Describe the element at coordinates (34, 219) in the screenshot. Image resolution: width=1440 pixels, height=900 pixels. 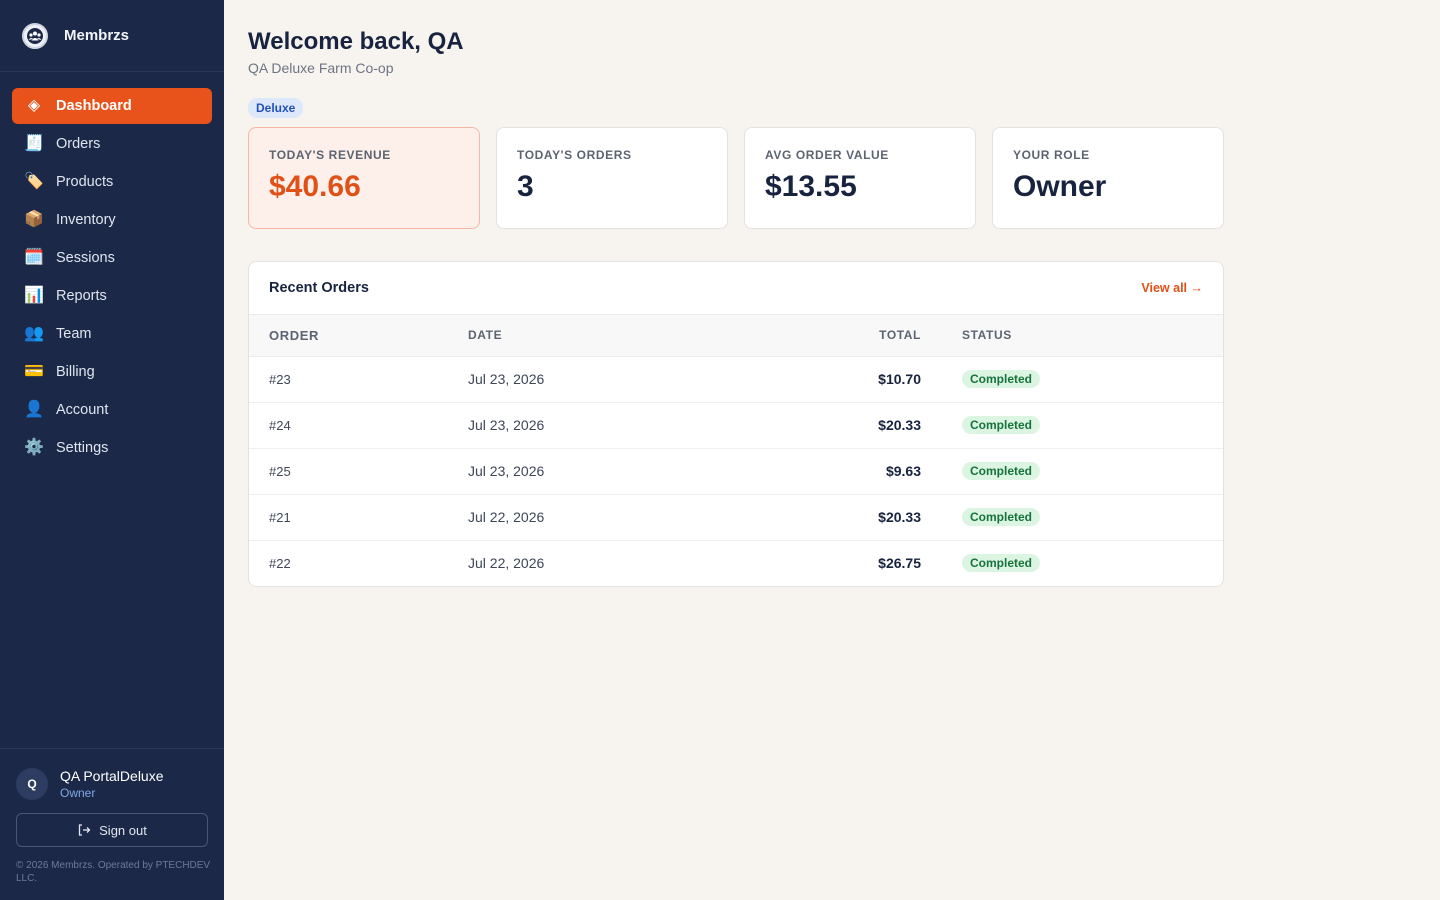
I see `box-icon: 📦` at that location.